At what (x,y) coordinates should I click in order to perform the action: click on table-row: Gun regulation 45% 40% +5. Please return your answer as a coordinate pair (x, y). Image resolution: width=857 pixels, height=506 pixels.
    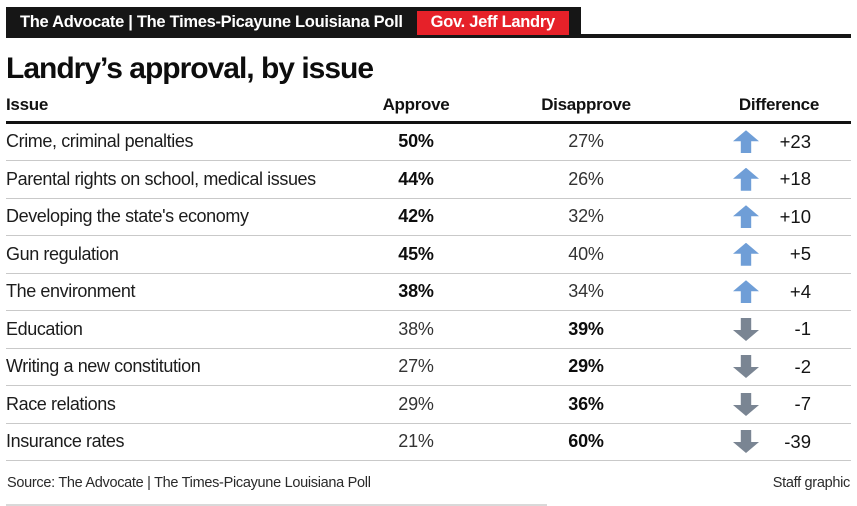
    Looking at the image, I should click on (428, 255).